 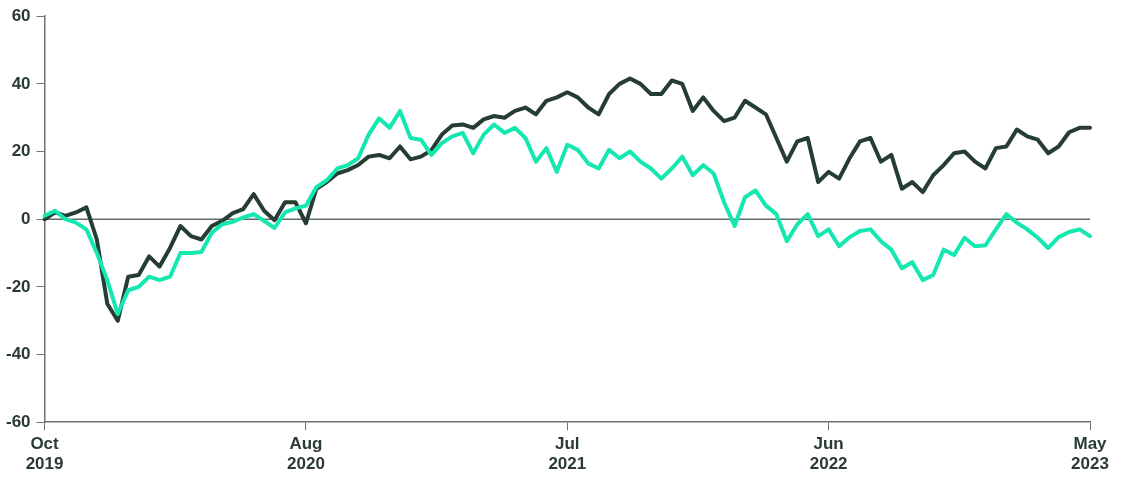 I want to click on x-tick-label: May 2023, so click(x=1090, y=454).